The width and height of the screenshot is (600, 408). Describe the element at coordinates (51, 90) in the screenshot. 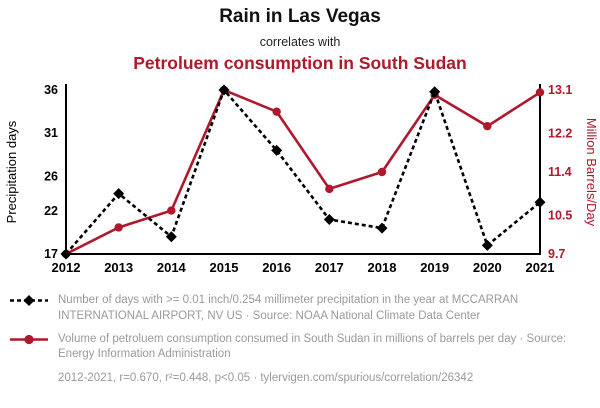

I see `left-axis-tick-label: 36` at that location.